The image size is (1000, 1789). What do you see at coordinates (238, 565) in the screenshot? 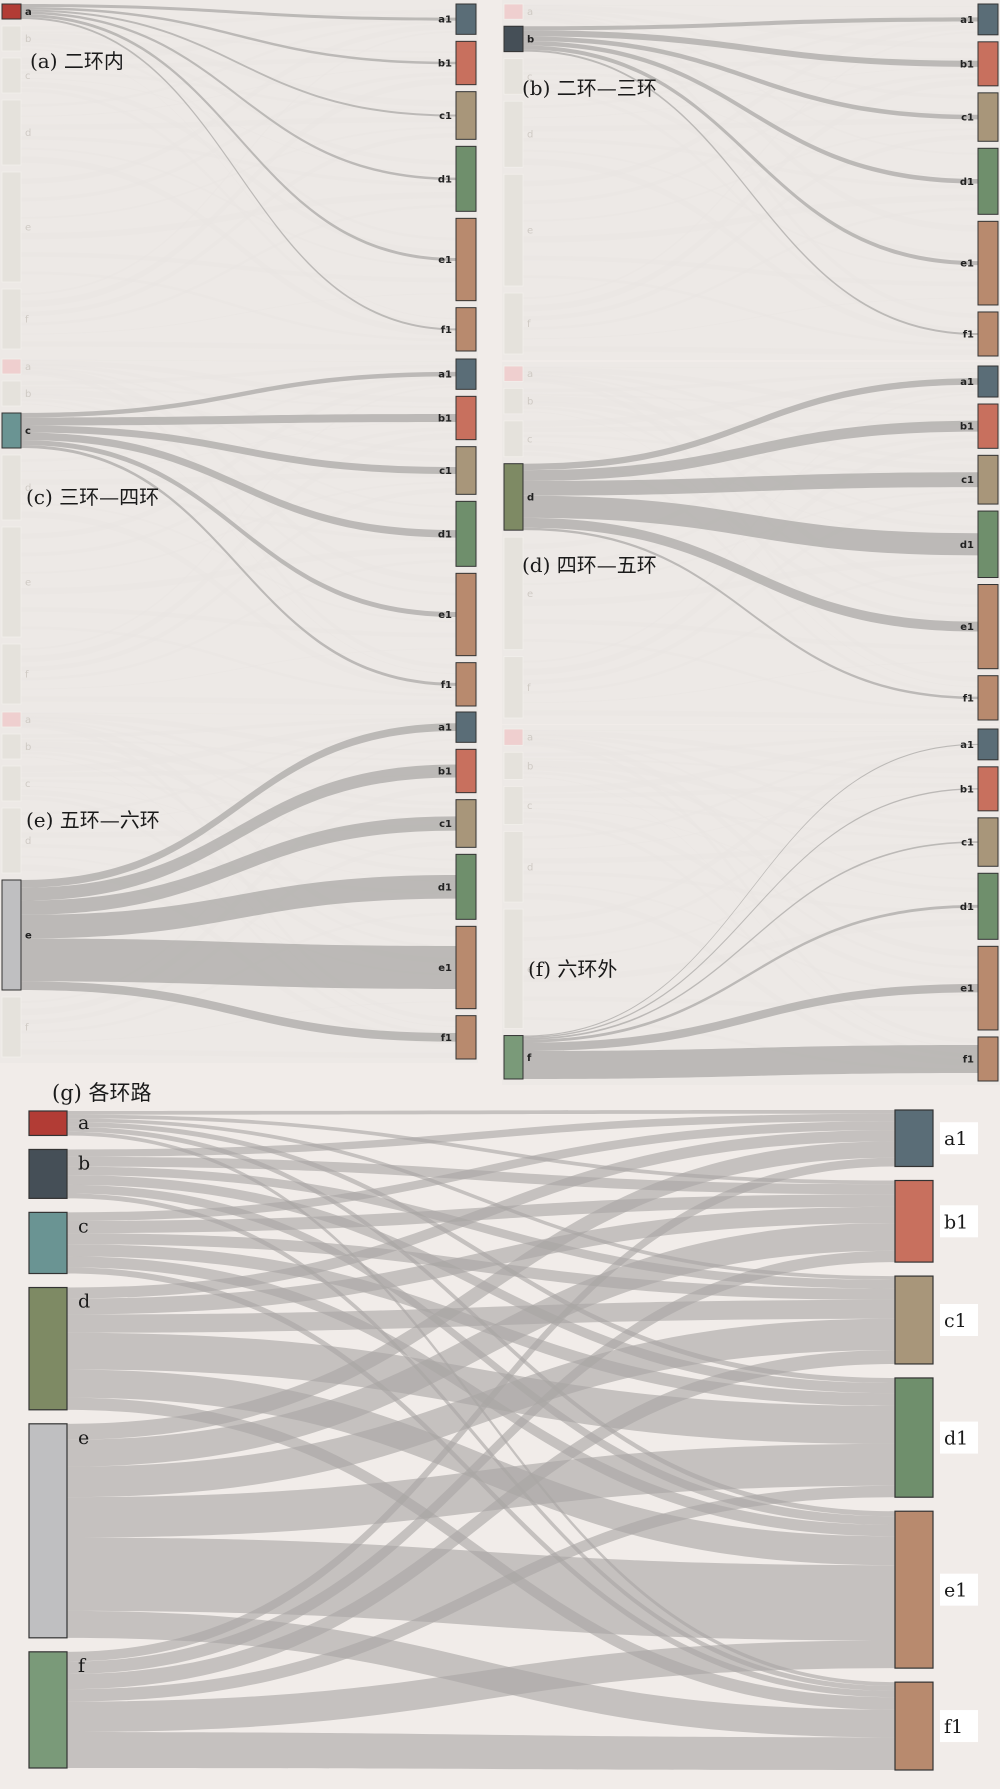
I see `link-c-f1` at bounding box center [238, 565].